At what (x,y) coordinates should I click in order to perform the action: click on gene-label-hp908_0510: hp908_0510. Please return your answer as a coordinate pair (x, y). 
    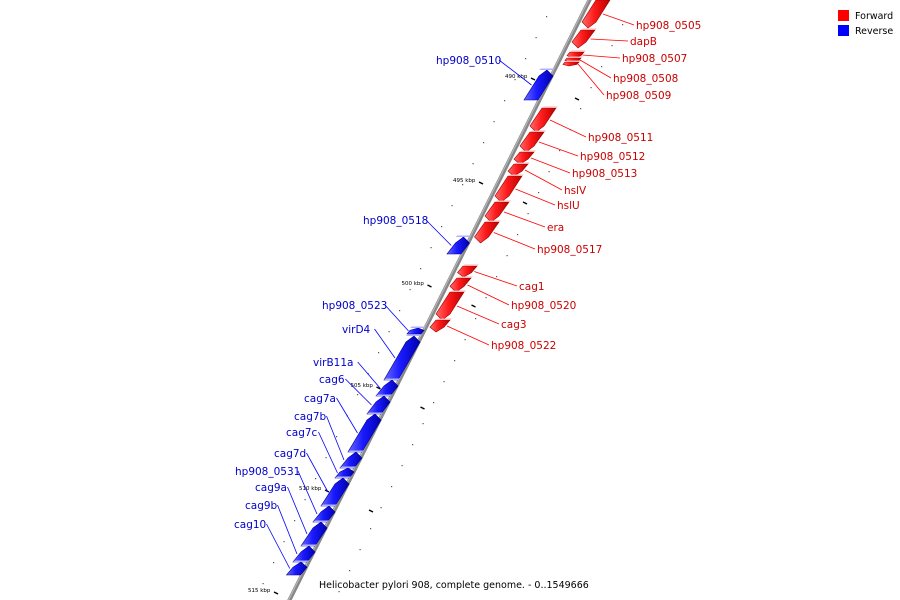
    Looking at the image, I should click on (468, 61).